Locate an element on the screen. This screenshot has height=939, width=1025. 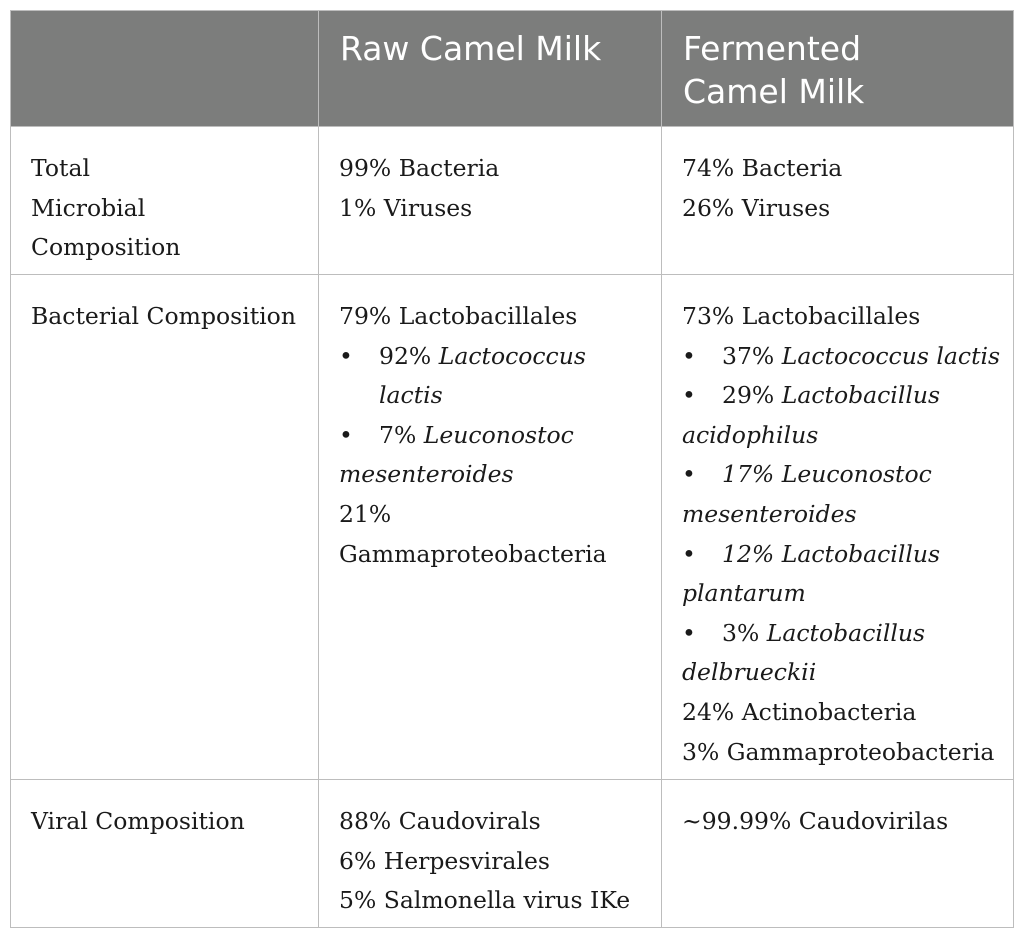
bullet-item: • 12% Lactobacillus plantarum is located at coordinates (842, 574).